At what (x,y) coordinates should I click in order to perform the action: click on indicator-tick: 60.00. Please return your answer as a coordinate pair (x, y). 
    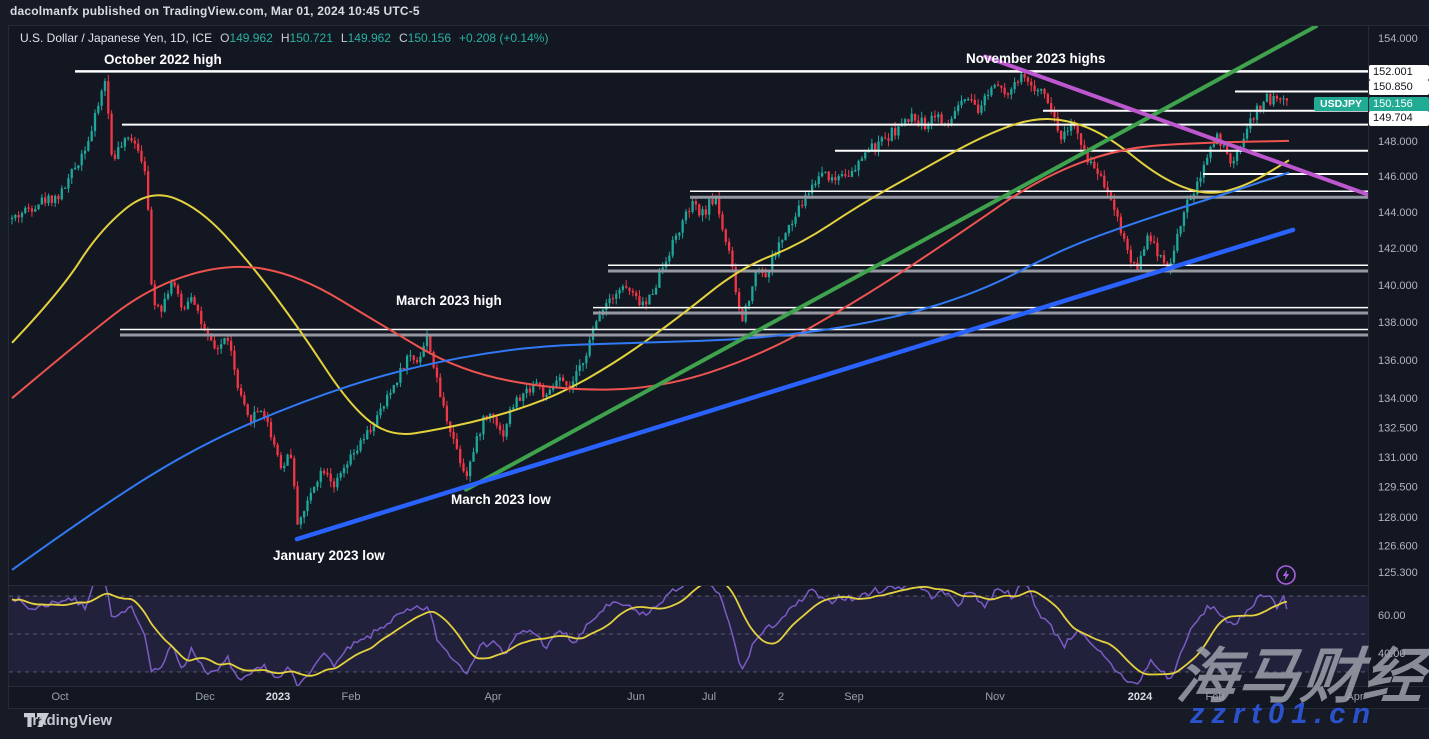
    Looking at the image, I should click on (1392, 616).